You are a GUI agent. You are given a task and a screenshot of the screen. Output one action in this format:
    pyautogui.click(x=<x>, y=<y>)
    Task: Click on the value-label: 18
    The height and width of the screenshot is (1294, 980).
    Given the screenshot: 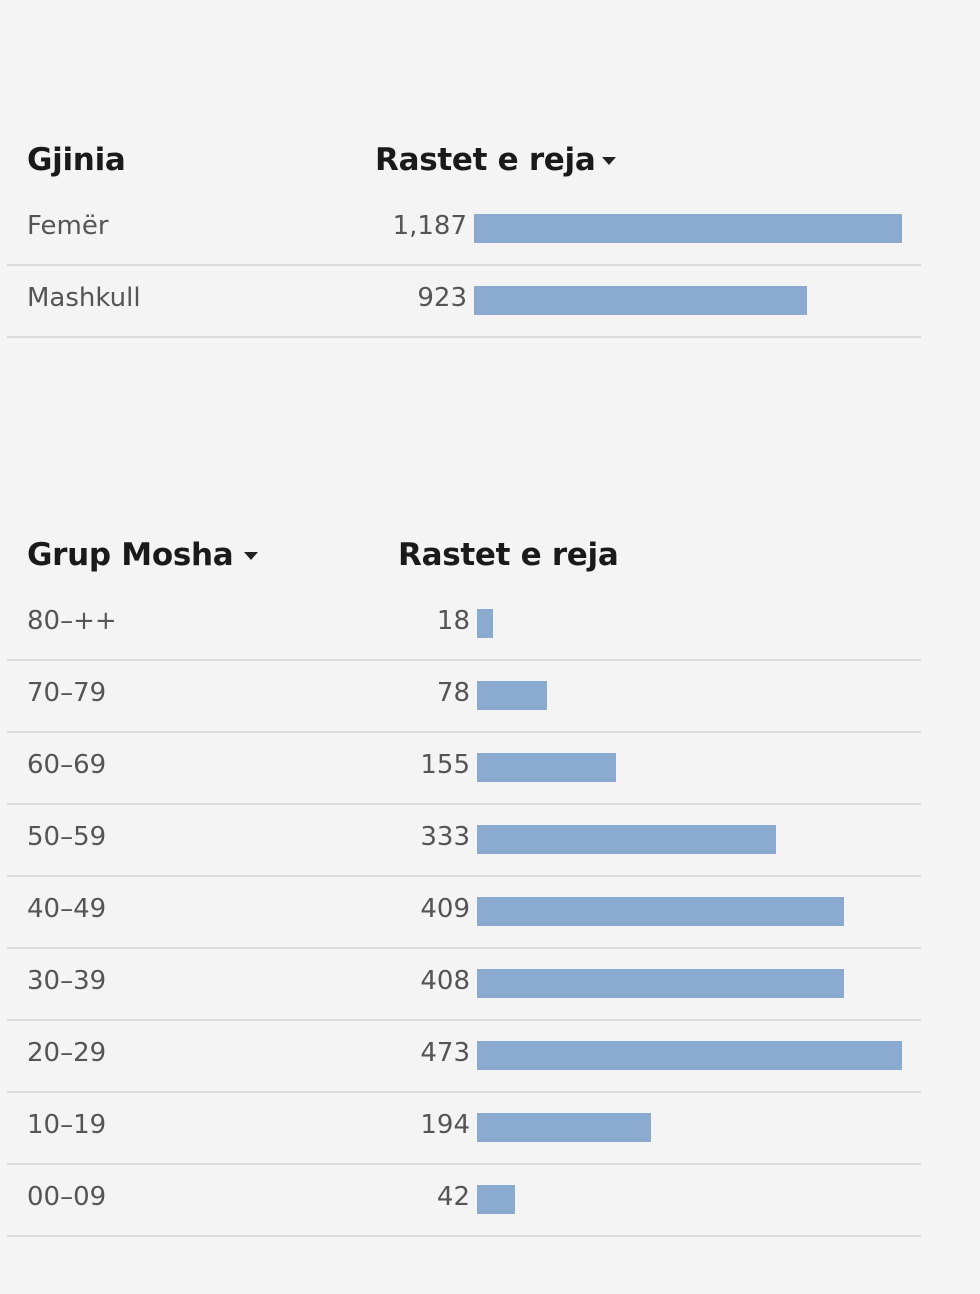 What is the action you would take?
    pyautogui.click(x=453, y=621)
    